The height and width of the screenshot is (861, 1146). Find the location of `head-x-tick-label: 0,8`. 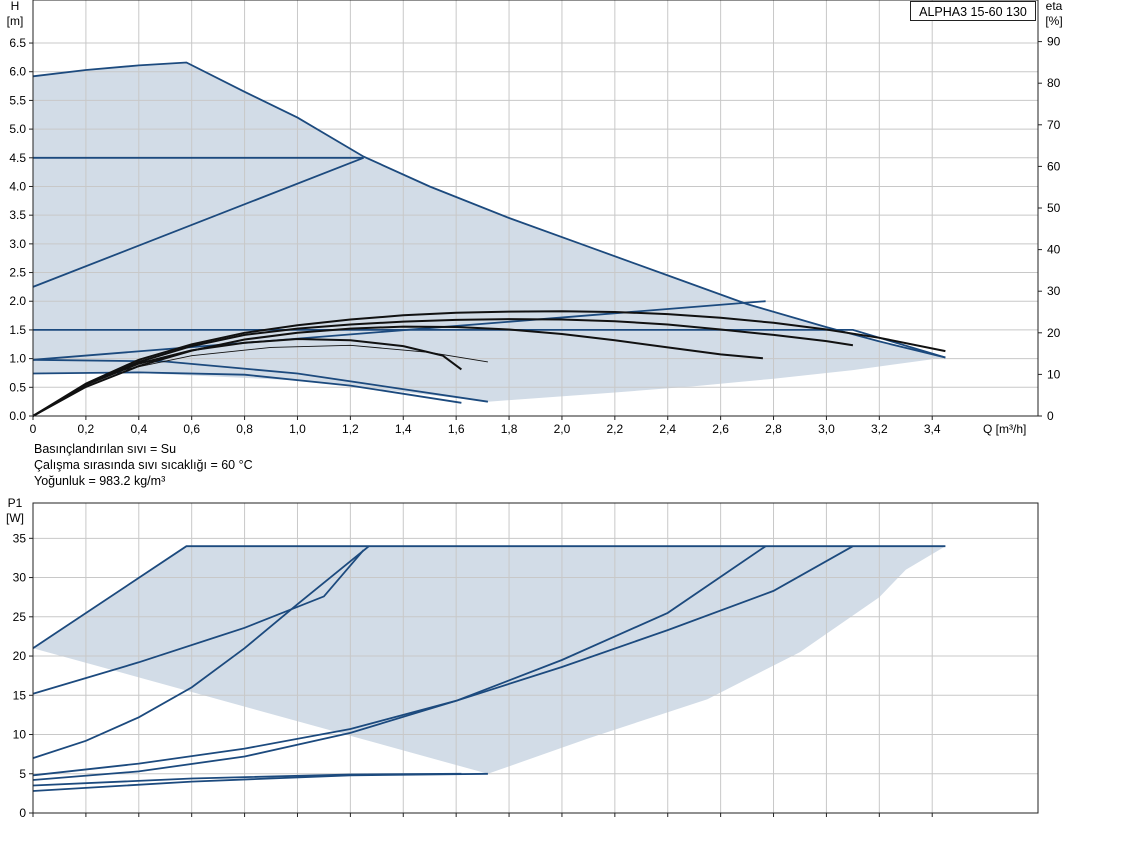

head-x-tick-label: 0,8 is located at coordinates (244, 429).